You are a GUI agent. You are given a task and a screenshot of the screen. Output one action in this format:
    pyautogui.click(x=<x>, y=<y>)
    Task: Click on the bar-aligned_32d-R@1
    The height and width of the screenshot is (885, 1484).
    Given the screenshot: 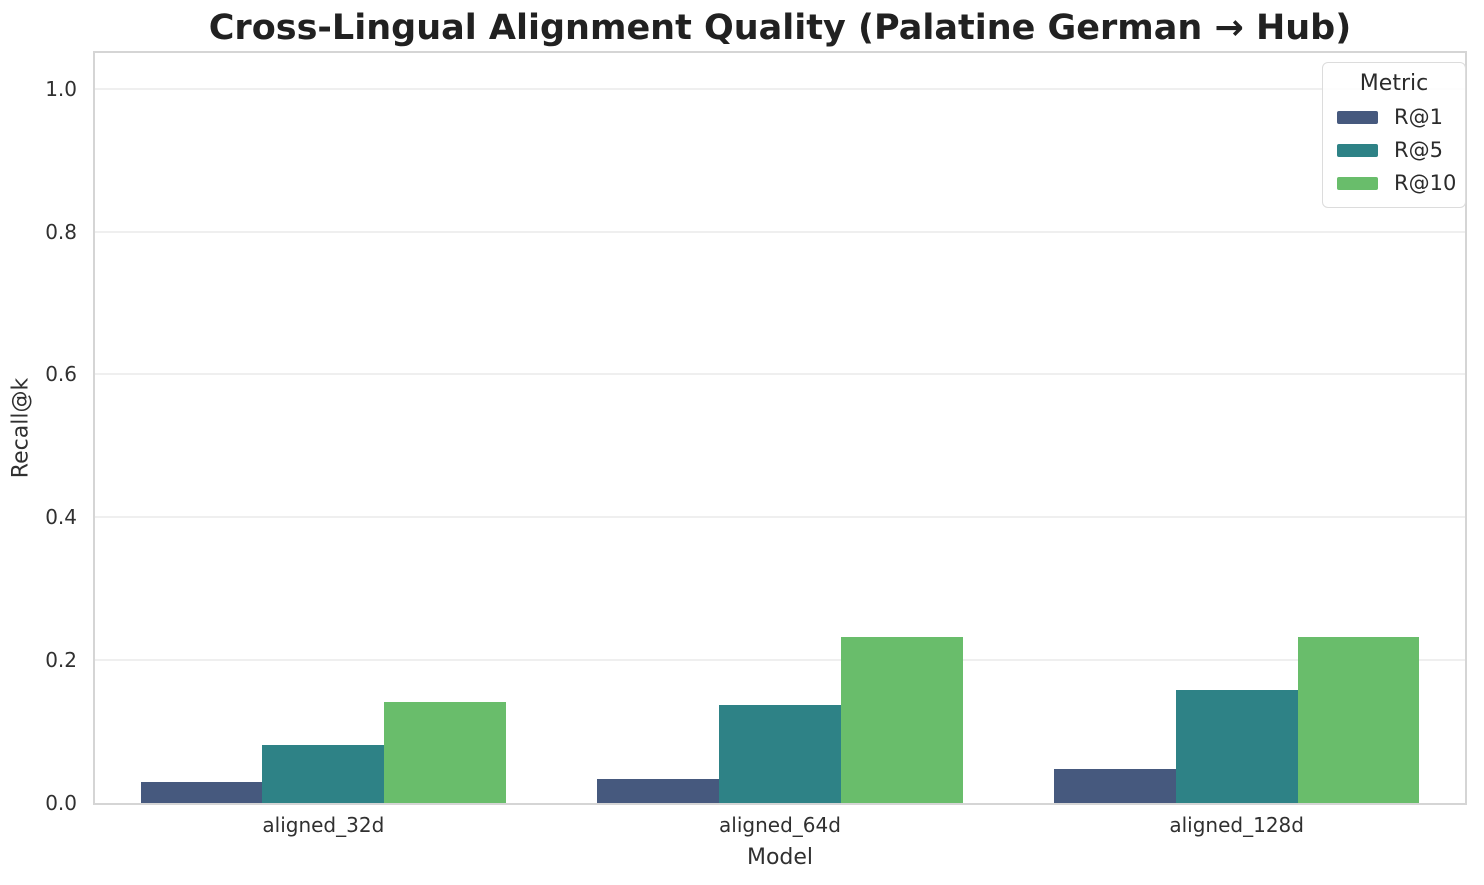 What is the action you would take?
    pyautogui.click(x=201, y=792)
    